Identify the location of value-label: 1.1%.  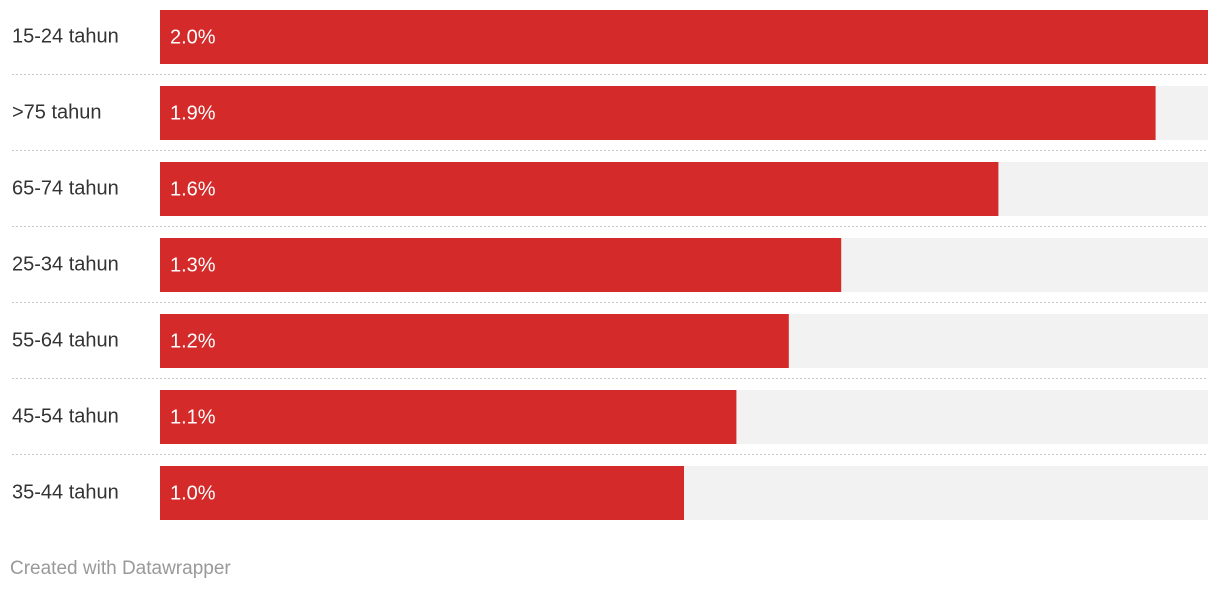
(193, 417).